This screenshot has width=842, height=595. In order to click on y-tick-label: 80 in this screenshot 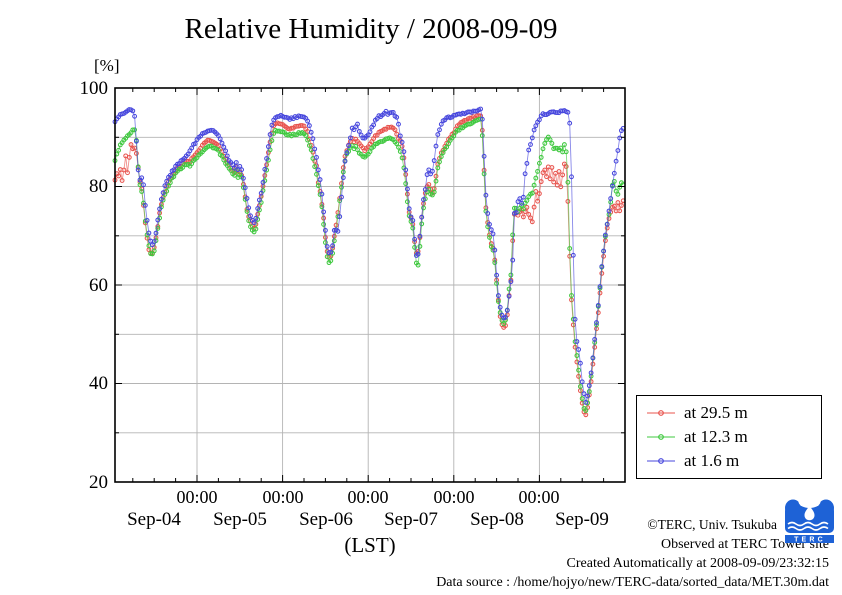, I will do `click(98, 186)`.